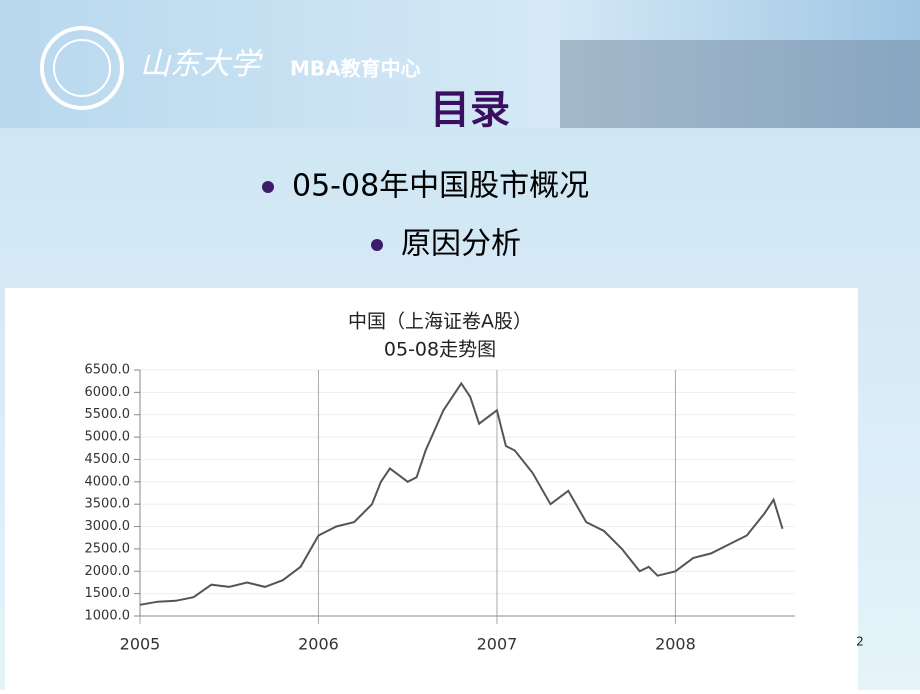 The image size is (920, 694). I want to click on seal-inner, so click(82, 68).